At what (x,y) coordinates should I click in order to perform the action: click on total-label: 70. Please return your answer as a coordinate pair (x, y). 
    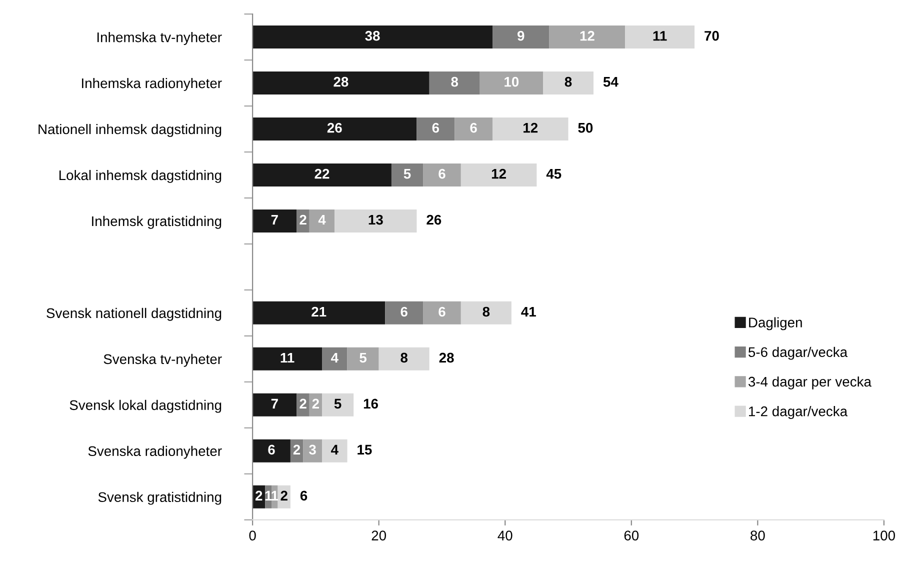
    Looking at the image, I should click on (711, 35).